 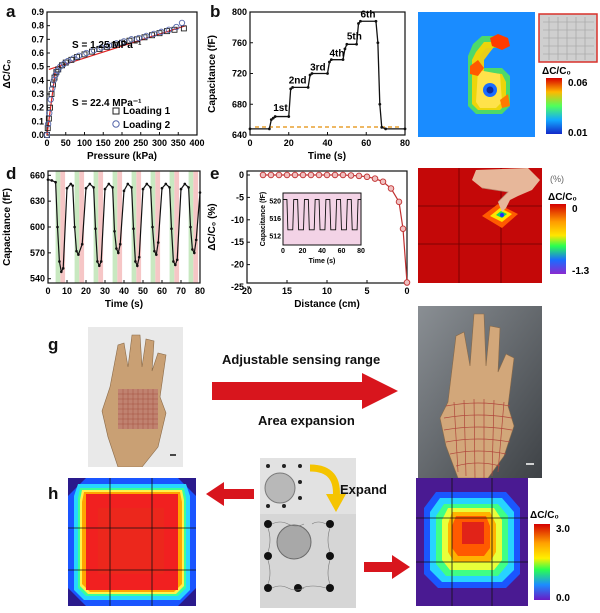 I want to click on e-ytick-label: -5, so click(x=240, y=197).